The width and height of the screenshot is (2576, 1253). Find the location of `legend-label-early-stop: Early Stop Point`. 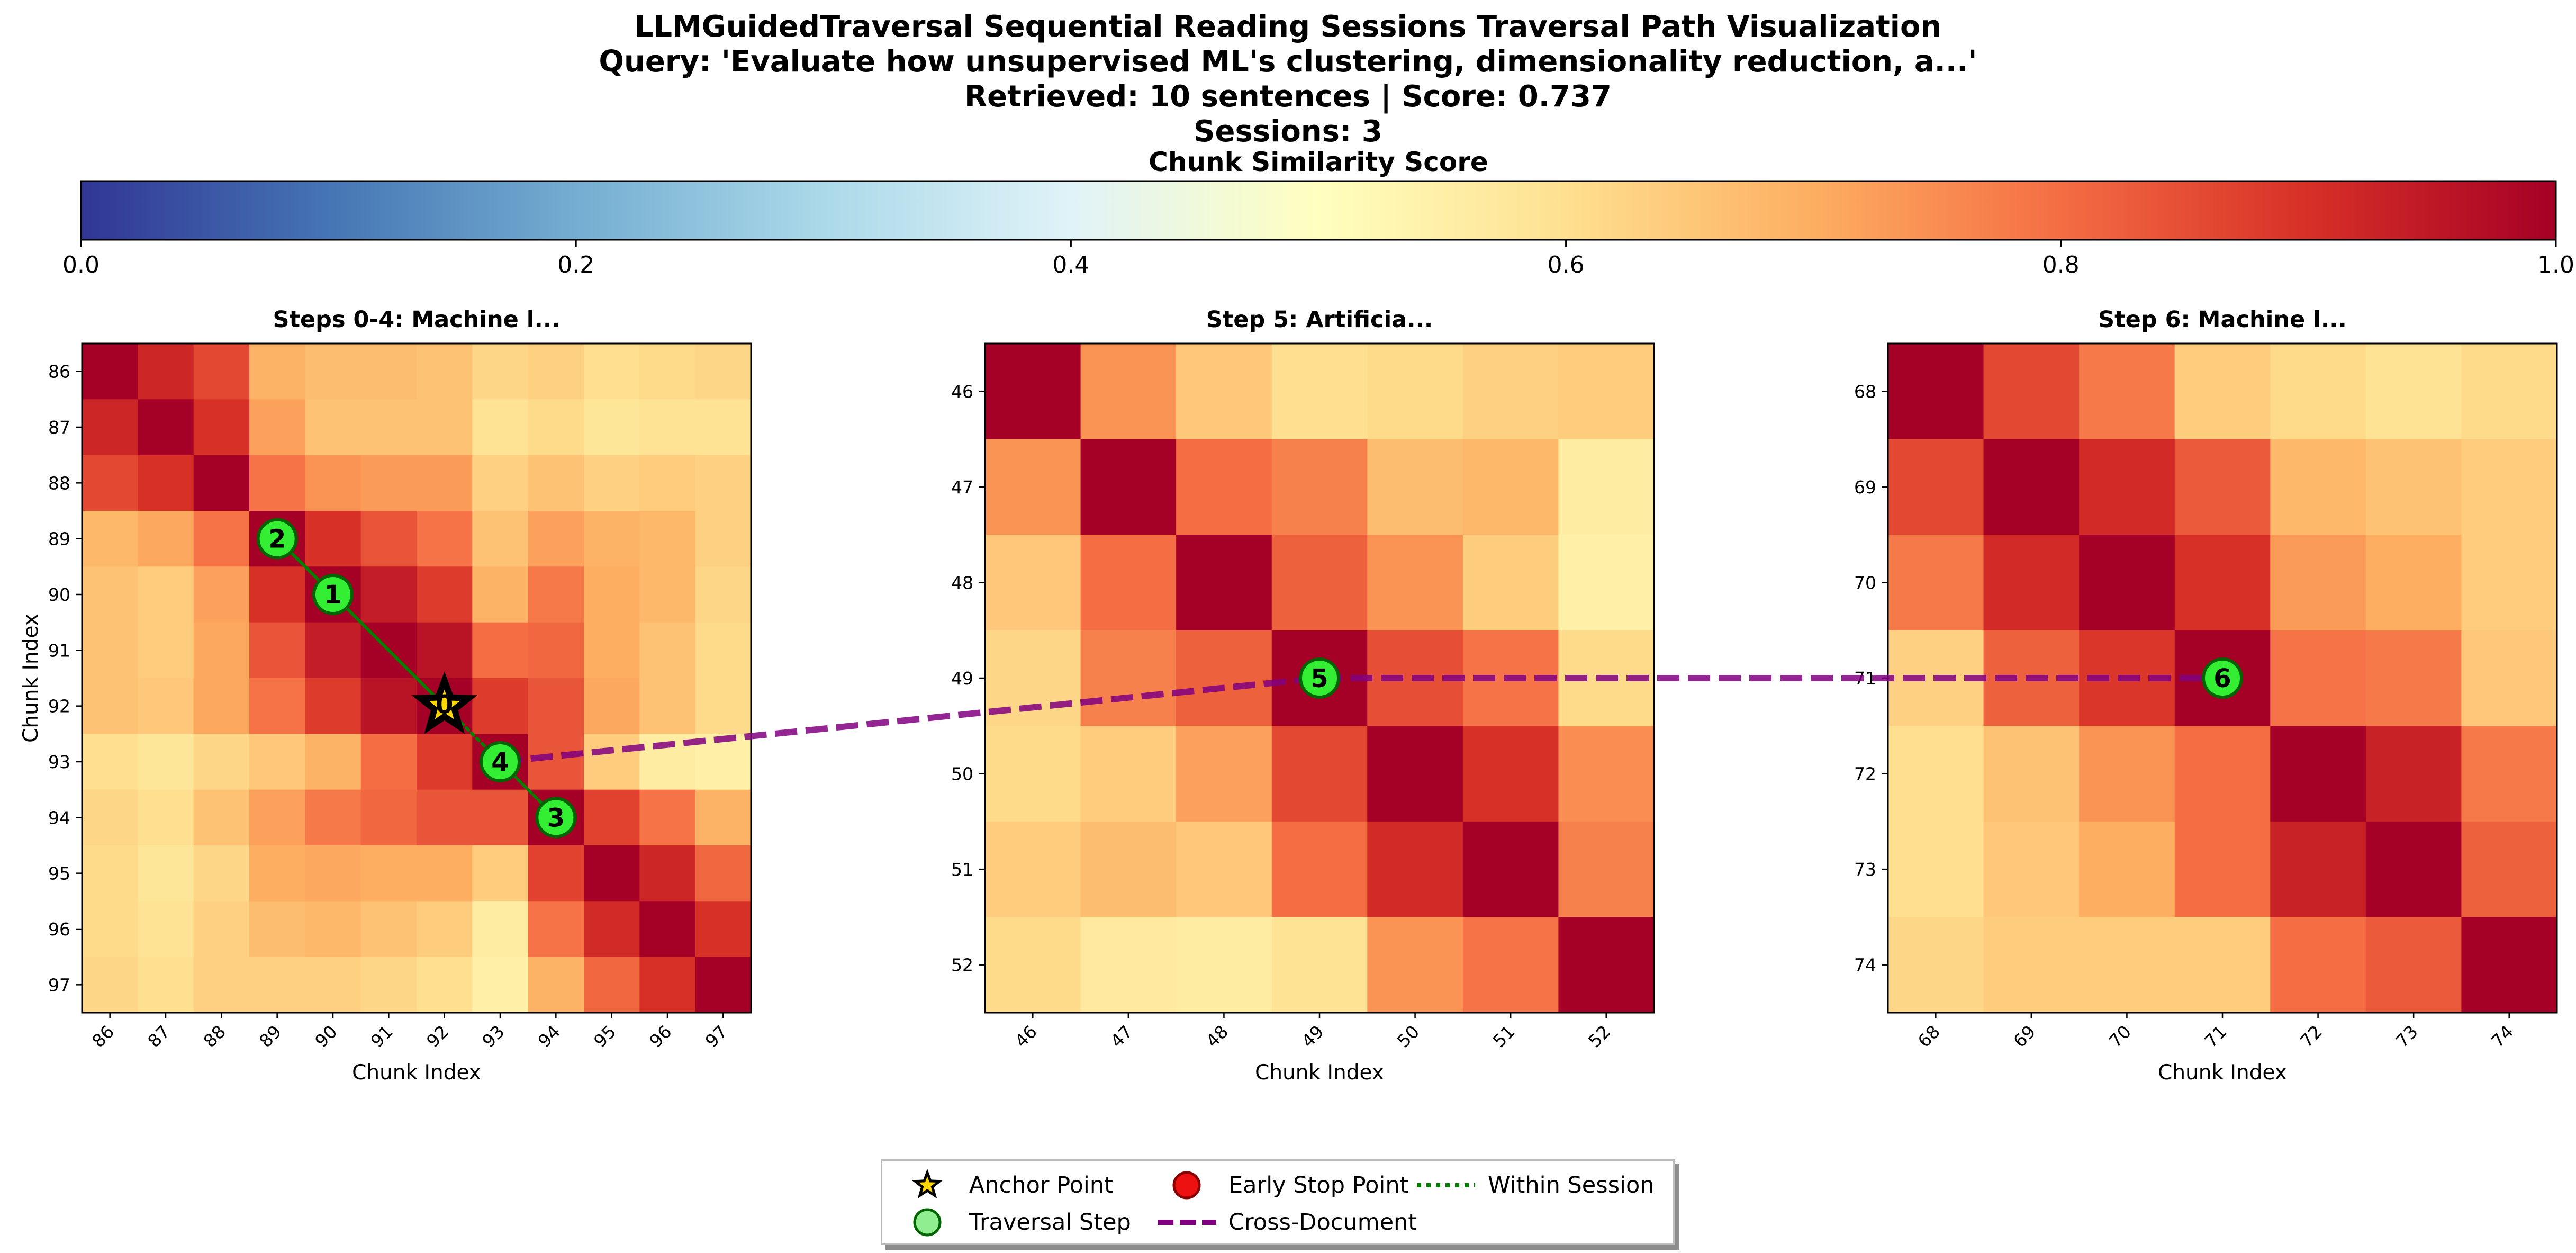

legend-label-early-stop: Early Stop Point is located at coordinates (1318, 1185).